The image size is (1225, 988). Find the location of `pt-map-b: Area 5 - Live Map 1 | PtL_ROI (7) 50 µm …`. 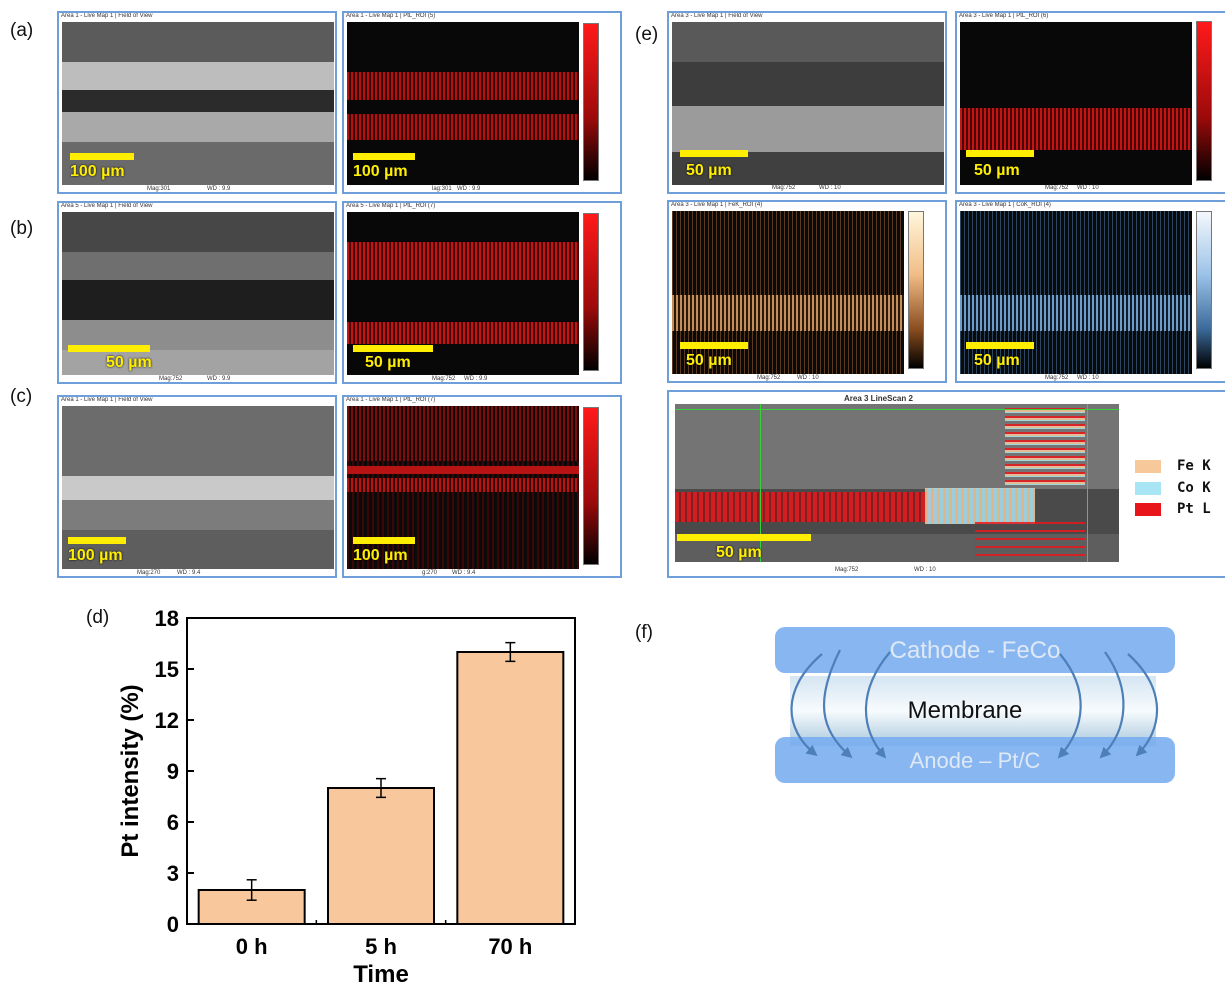

pt-map-b: Area 5 - Live Map 1 | PtL_ROI (7) 50 µm … is located at coordinates (482, 292).